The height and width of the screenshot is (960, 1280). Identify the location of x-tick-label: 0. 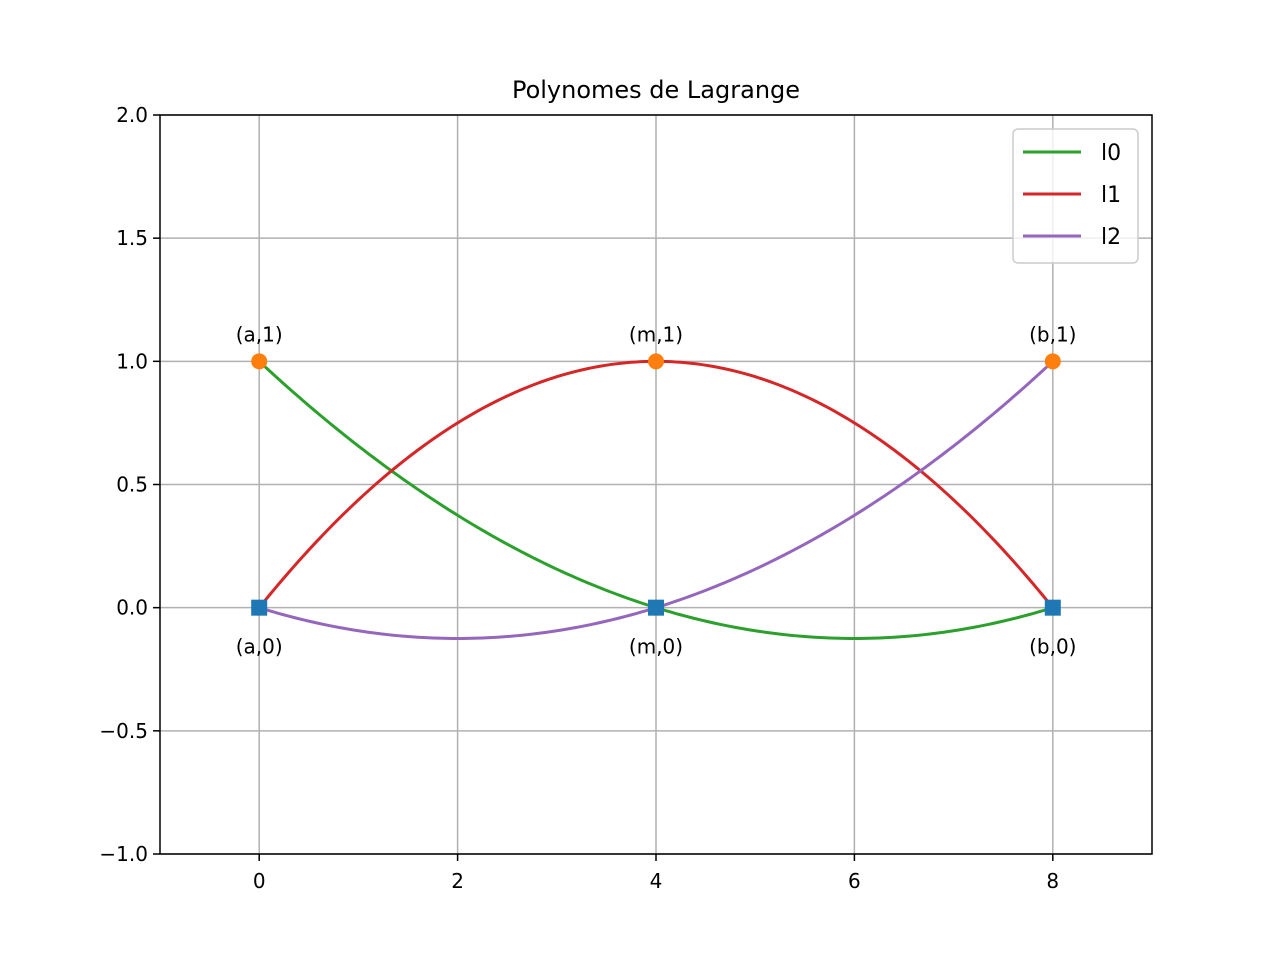
(259, 881).